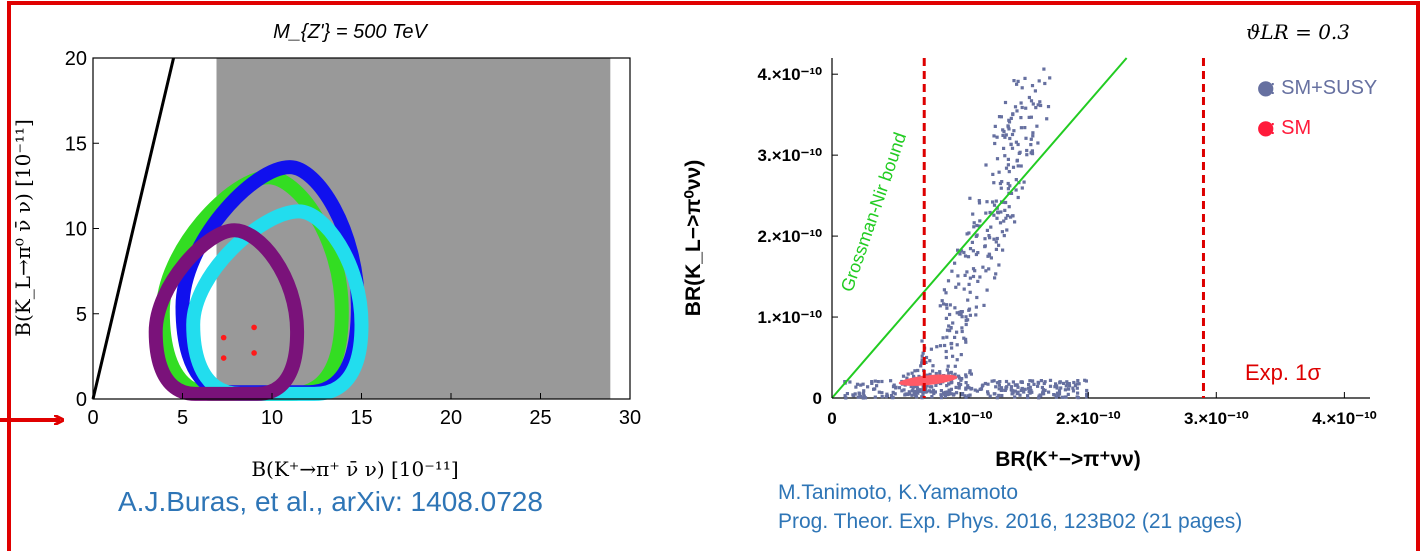  What do you see at coordinates (226, 312) in the screenshot?
I see `purple-ring` at bounding box center [226, 312].